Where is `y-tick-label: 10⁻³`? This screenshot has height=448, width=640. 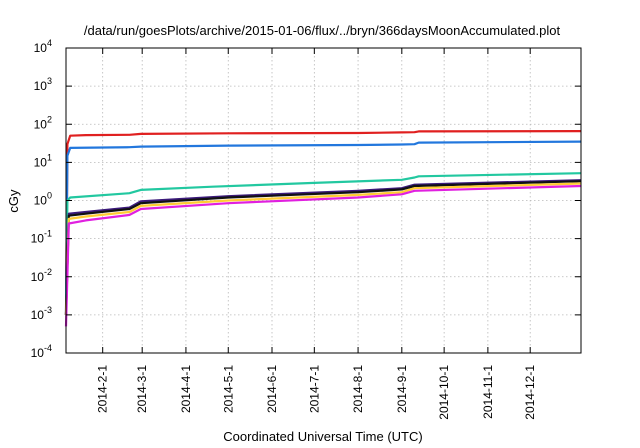
y-tick-label: 10⁻³ is located at coordinates (41, 313).